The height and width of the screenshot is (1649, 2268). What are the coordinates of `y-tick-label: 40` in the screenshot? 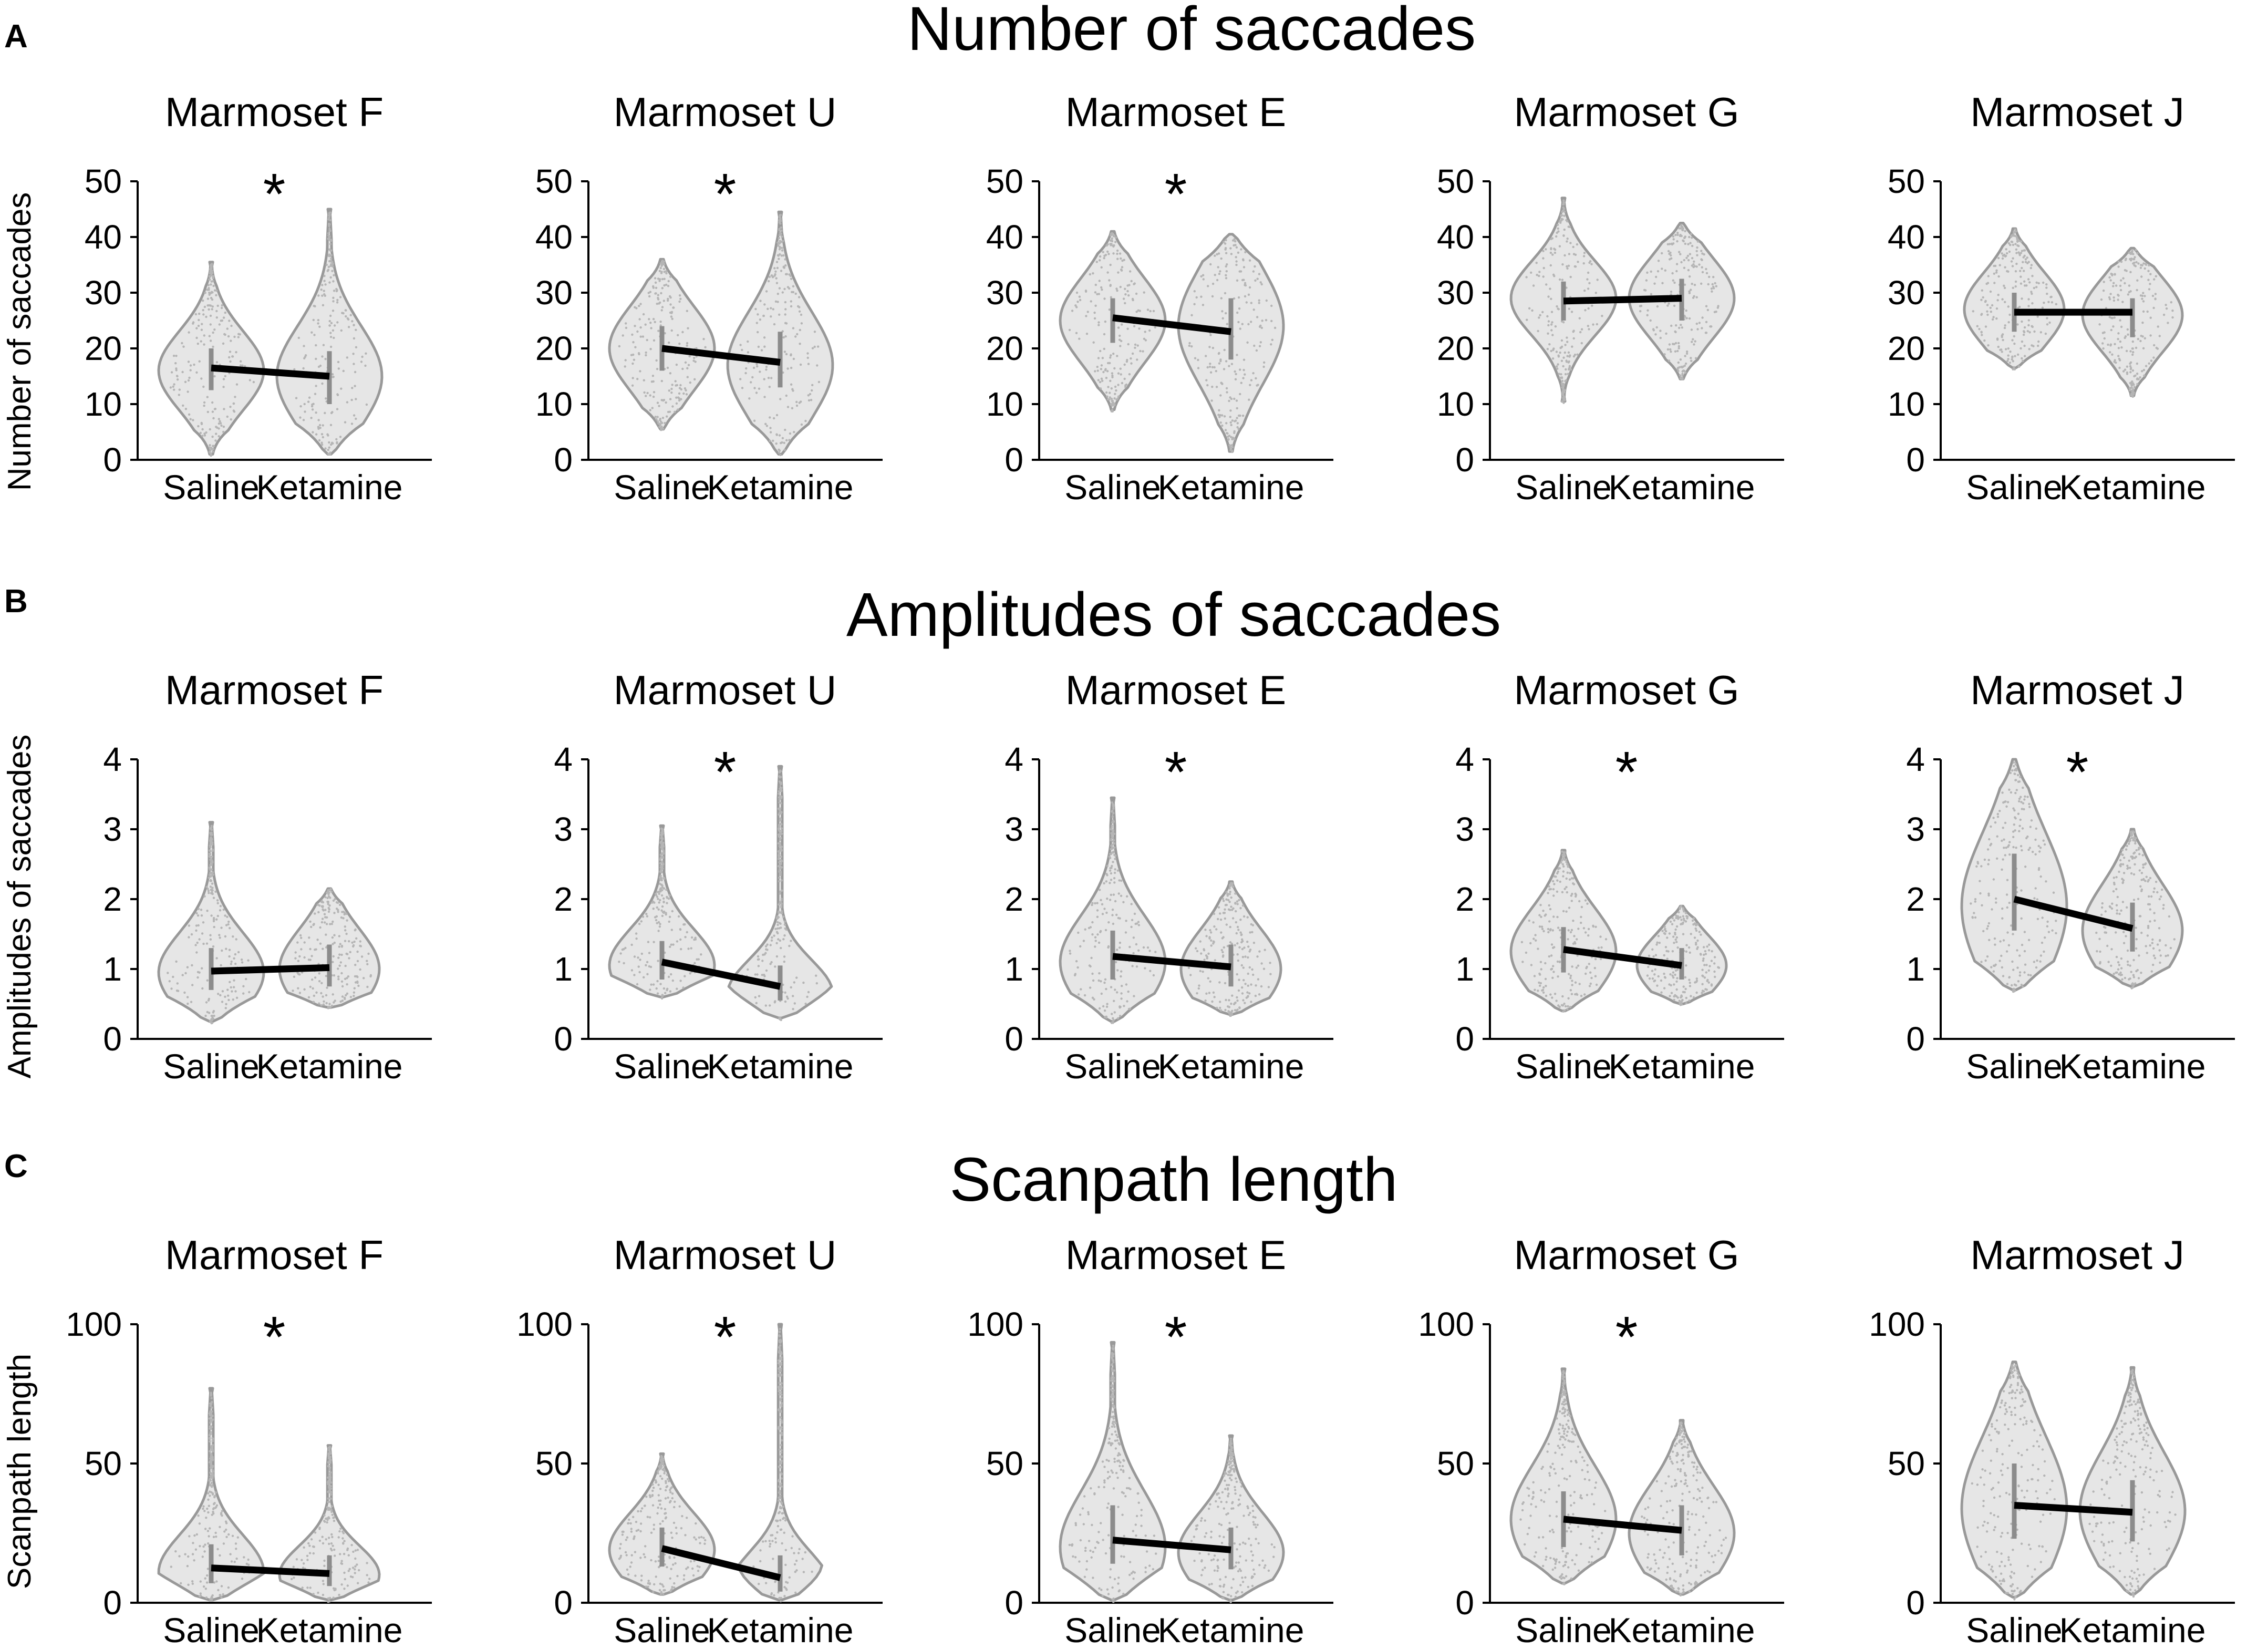 It's located at (1455, 237).